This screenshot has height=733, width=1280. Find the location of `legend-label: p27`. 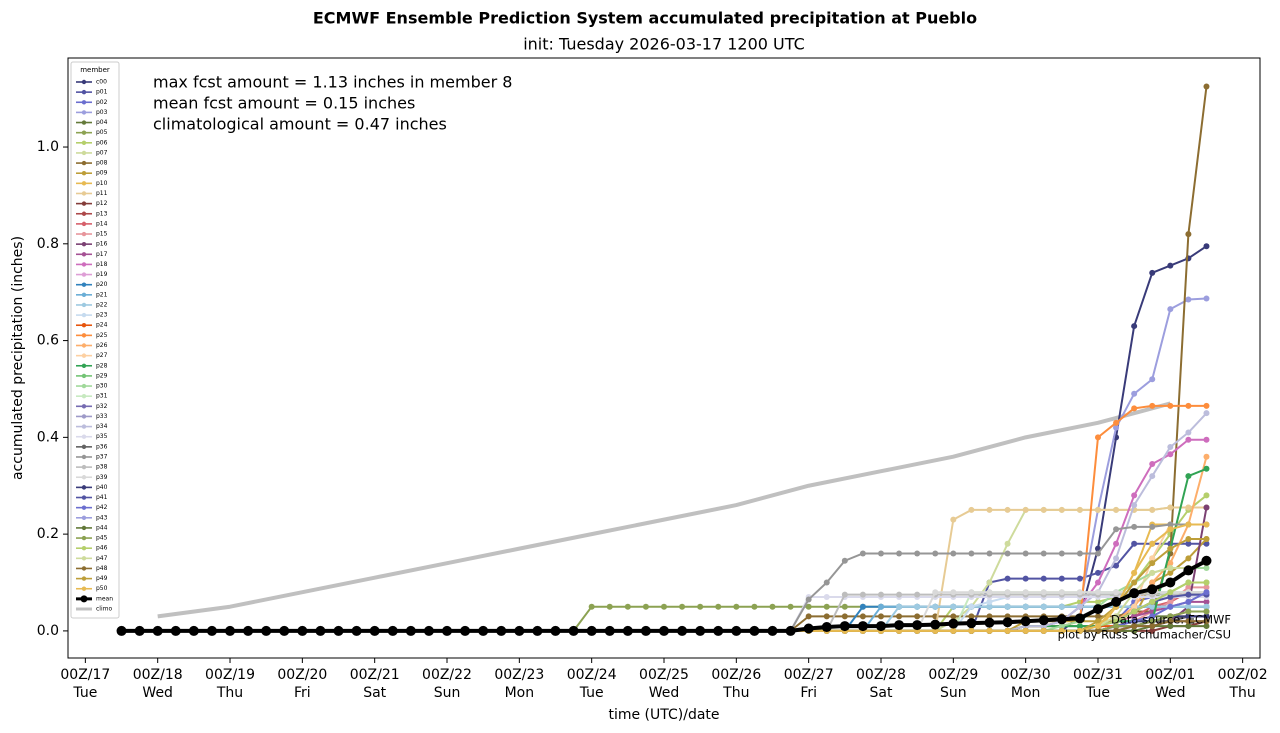

legend-label: p27 is located at coordinates (102, 355).